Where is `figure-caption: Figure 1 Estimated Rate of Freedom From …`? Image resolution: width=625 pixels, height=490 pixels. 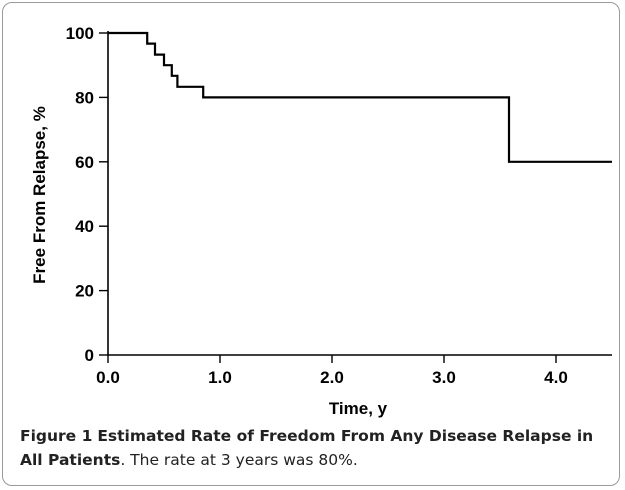 figure-caption: Figure 1 Estimated Rate of Freedom From … is located at coordinates (315, 448).